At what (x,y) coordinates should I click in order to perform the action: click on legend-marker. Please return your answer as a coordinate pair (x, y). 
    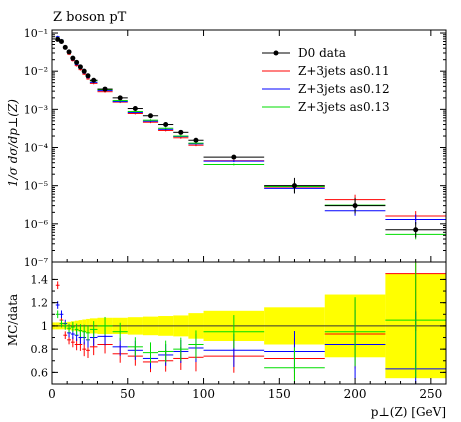
    Looking at the image, I should click on (276, 53).